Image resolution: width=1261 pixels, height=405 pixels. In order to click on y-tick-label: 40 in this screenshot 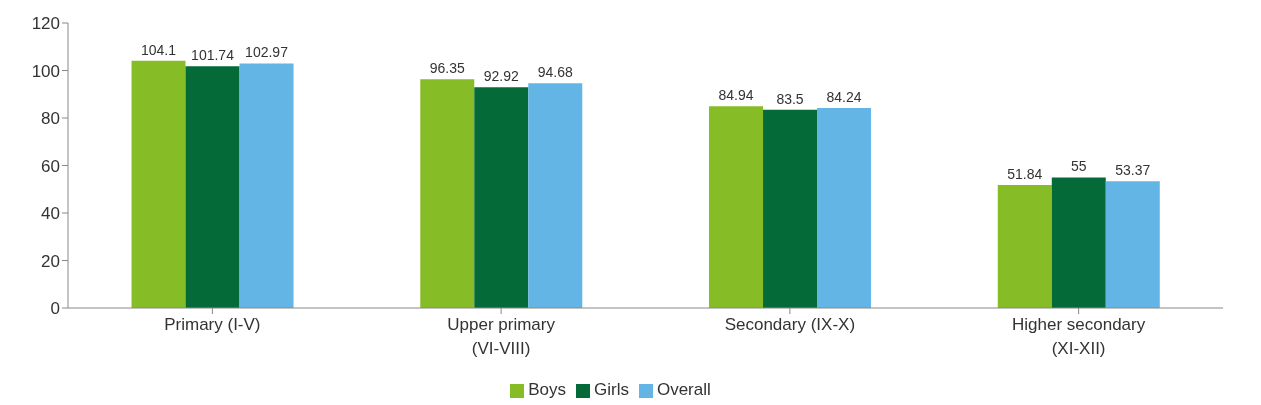, I will do `click(50, 214)`.